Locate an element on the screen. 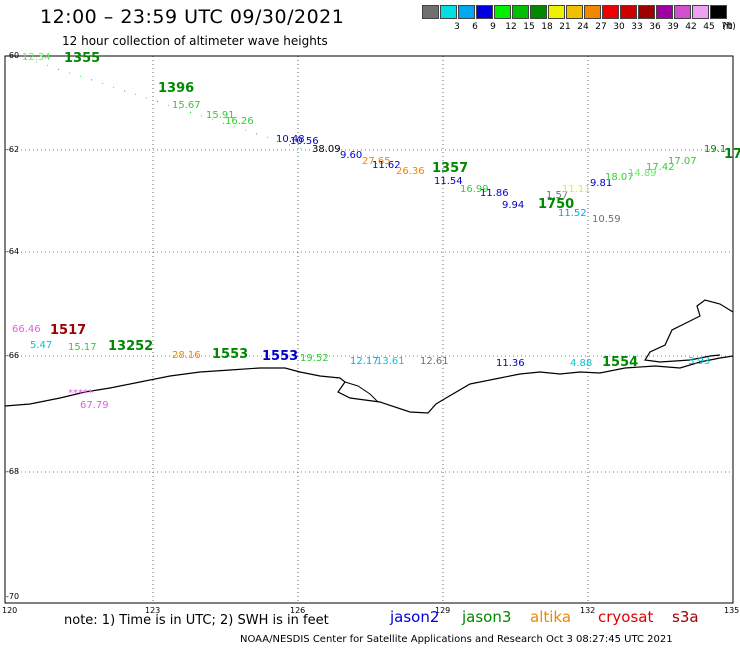  wave-height-label: 9.60 is located at coordinates (351, 155).